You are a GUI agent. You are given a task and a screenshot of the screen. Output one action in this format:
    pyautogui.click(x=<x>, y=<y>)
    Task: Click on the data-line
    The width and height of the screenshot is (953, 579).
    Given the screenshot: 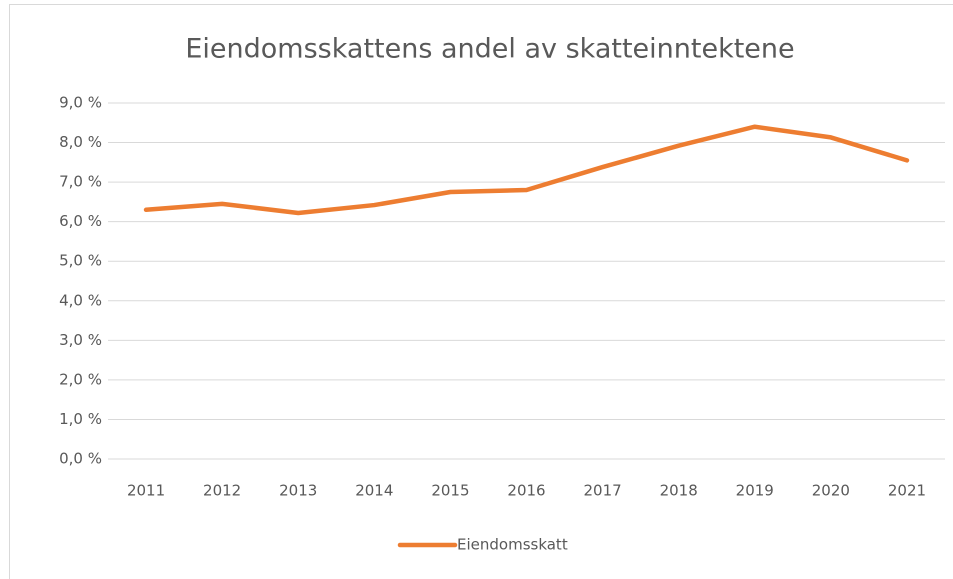 What is the action you would take?
    pyautogui.click(x=526, y=170)
    